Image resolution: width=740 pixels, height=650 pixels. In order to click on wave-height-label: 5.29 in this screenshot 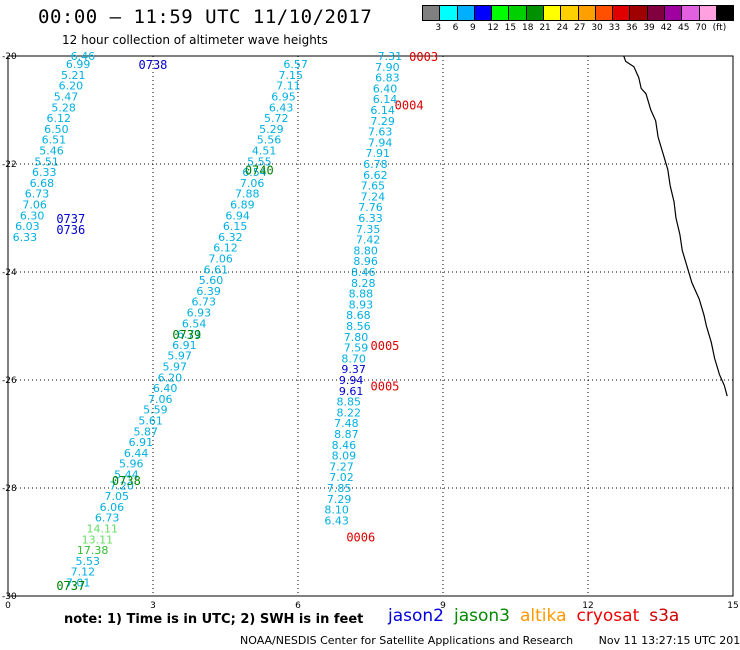, I will do `click(271, 129)`.